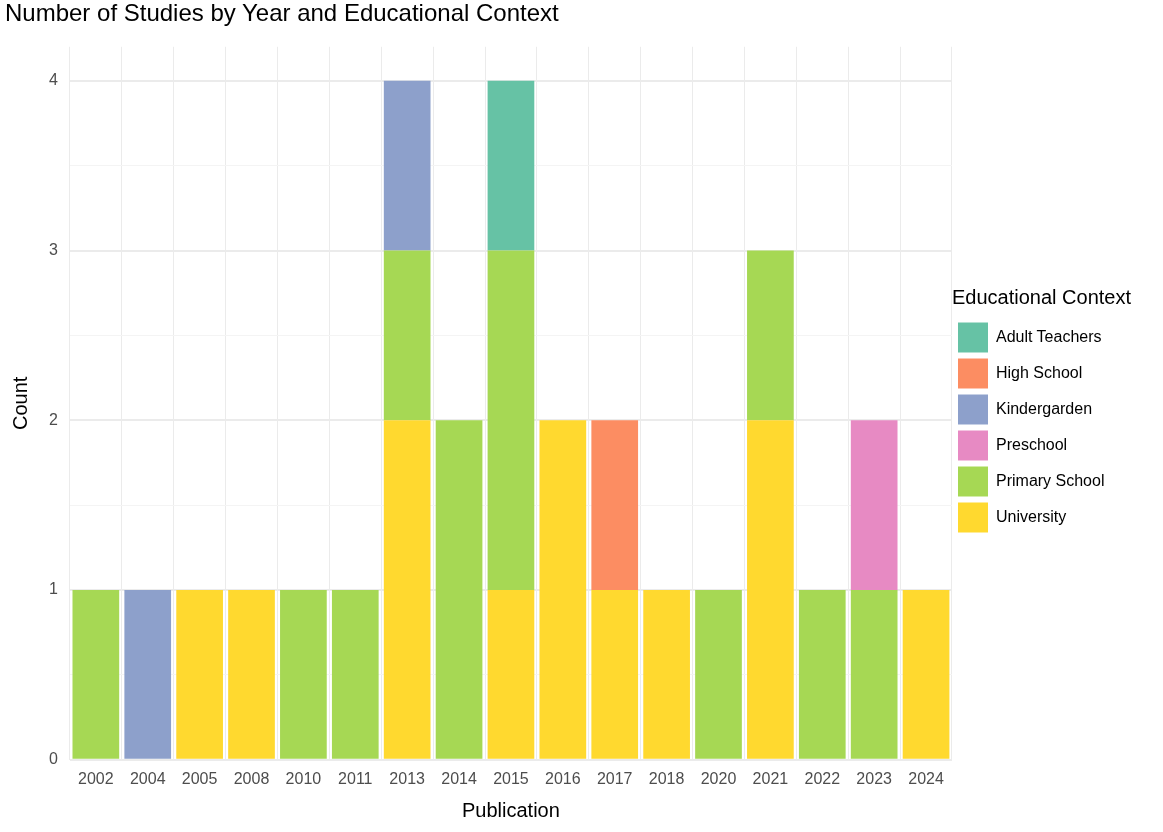 This screenshot has width=1163, height=832. What do you see at coordinates (1032, 444) in the screenshot?
I see `legend-label: Preschool` at bounding box center [1032, 444].